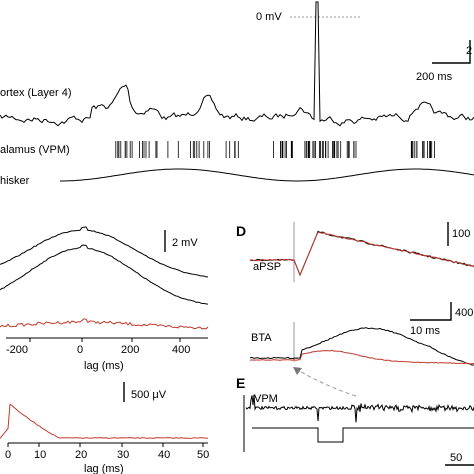 The height and width of the screenshot is (474, 474). What do you see at coordinates (434, 77) in the screenshot?
I see `top-scale-time: 200 ms` at bounding box center [434, 77].